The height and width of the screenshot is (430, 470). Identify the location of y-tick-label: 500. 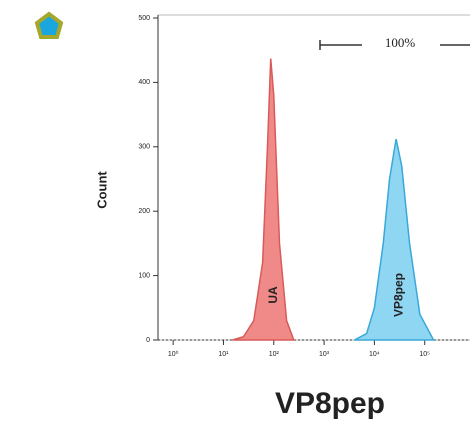
(144, 18).